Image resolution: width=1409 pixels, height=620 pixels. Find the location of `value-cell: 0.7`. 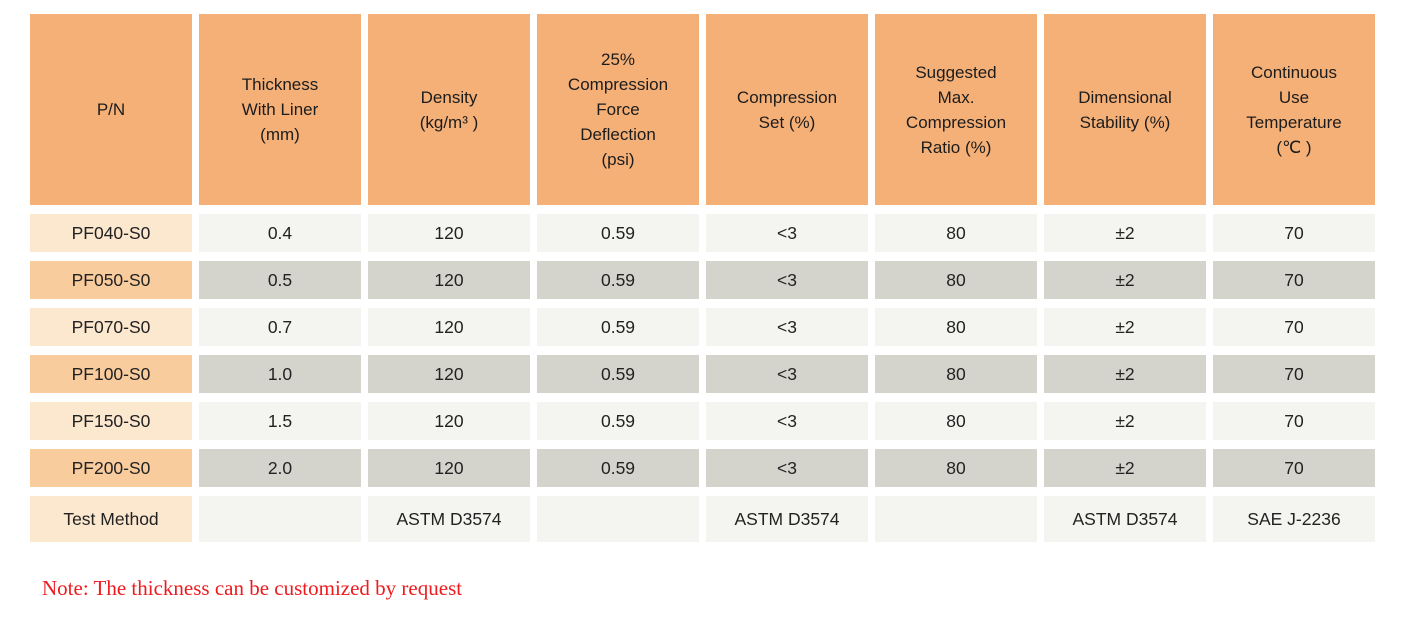

value-cell: 0.7 is located at coordinates (280, 327).